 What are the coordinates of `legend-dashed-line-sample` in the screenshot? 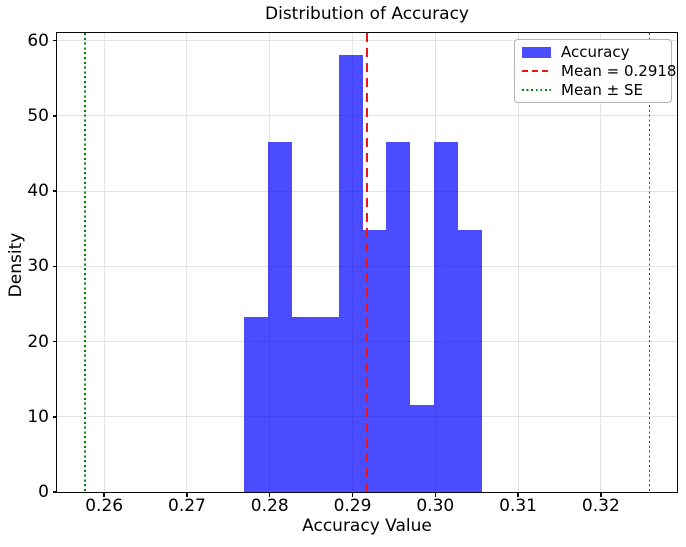 It's located at (536, 71).